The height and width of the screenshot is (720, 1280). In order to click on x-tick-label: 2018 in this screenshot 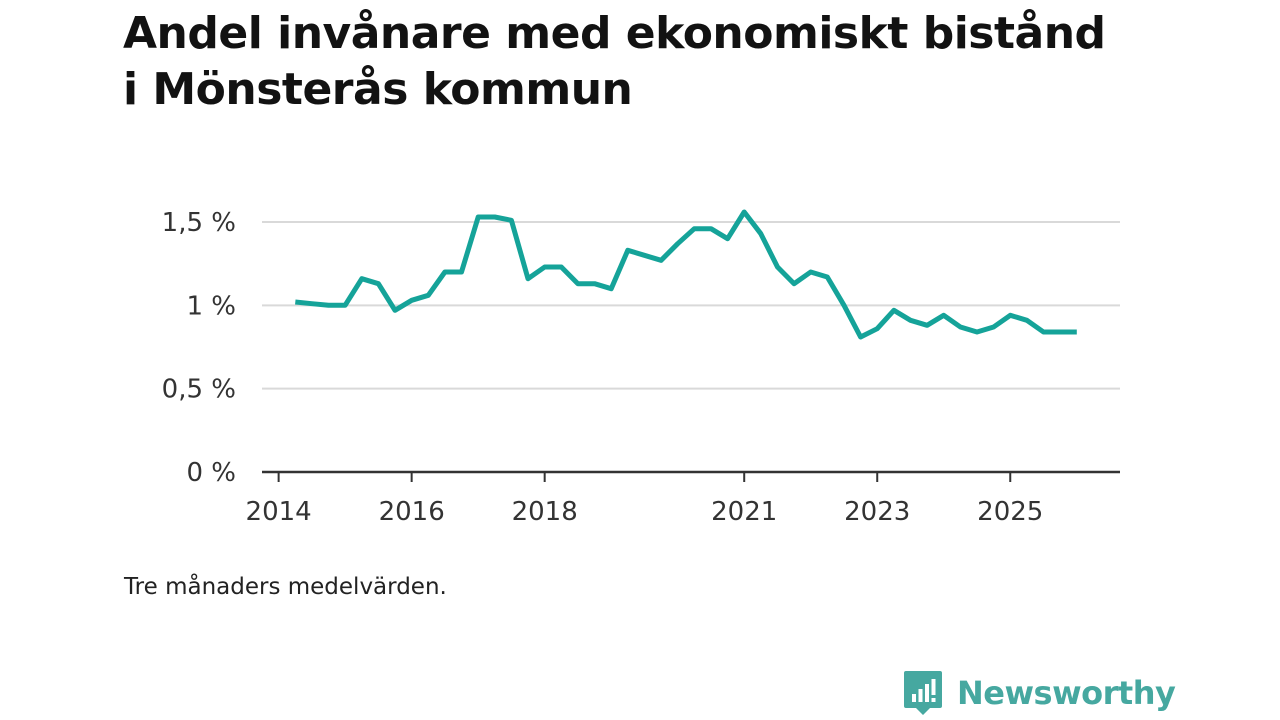, I will do `click(545, 512)`.